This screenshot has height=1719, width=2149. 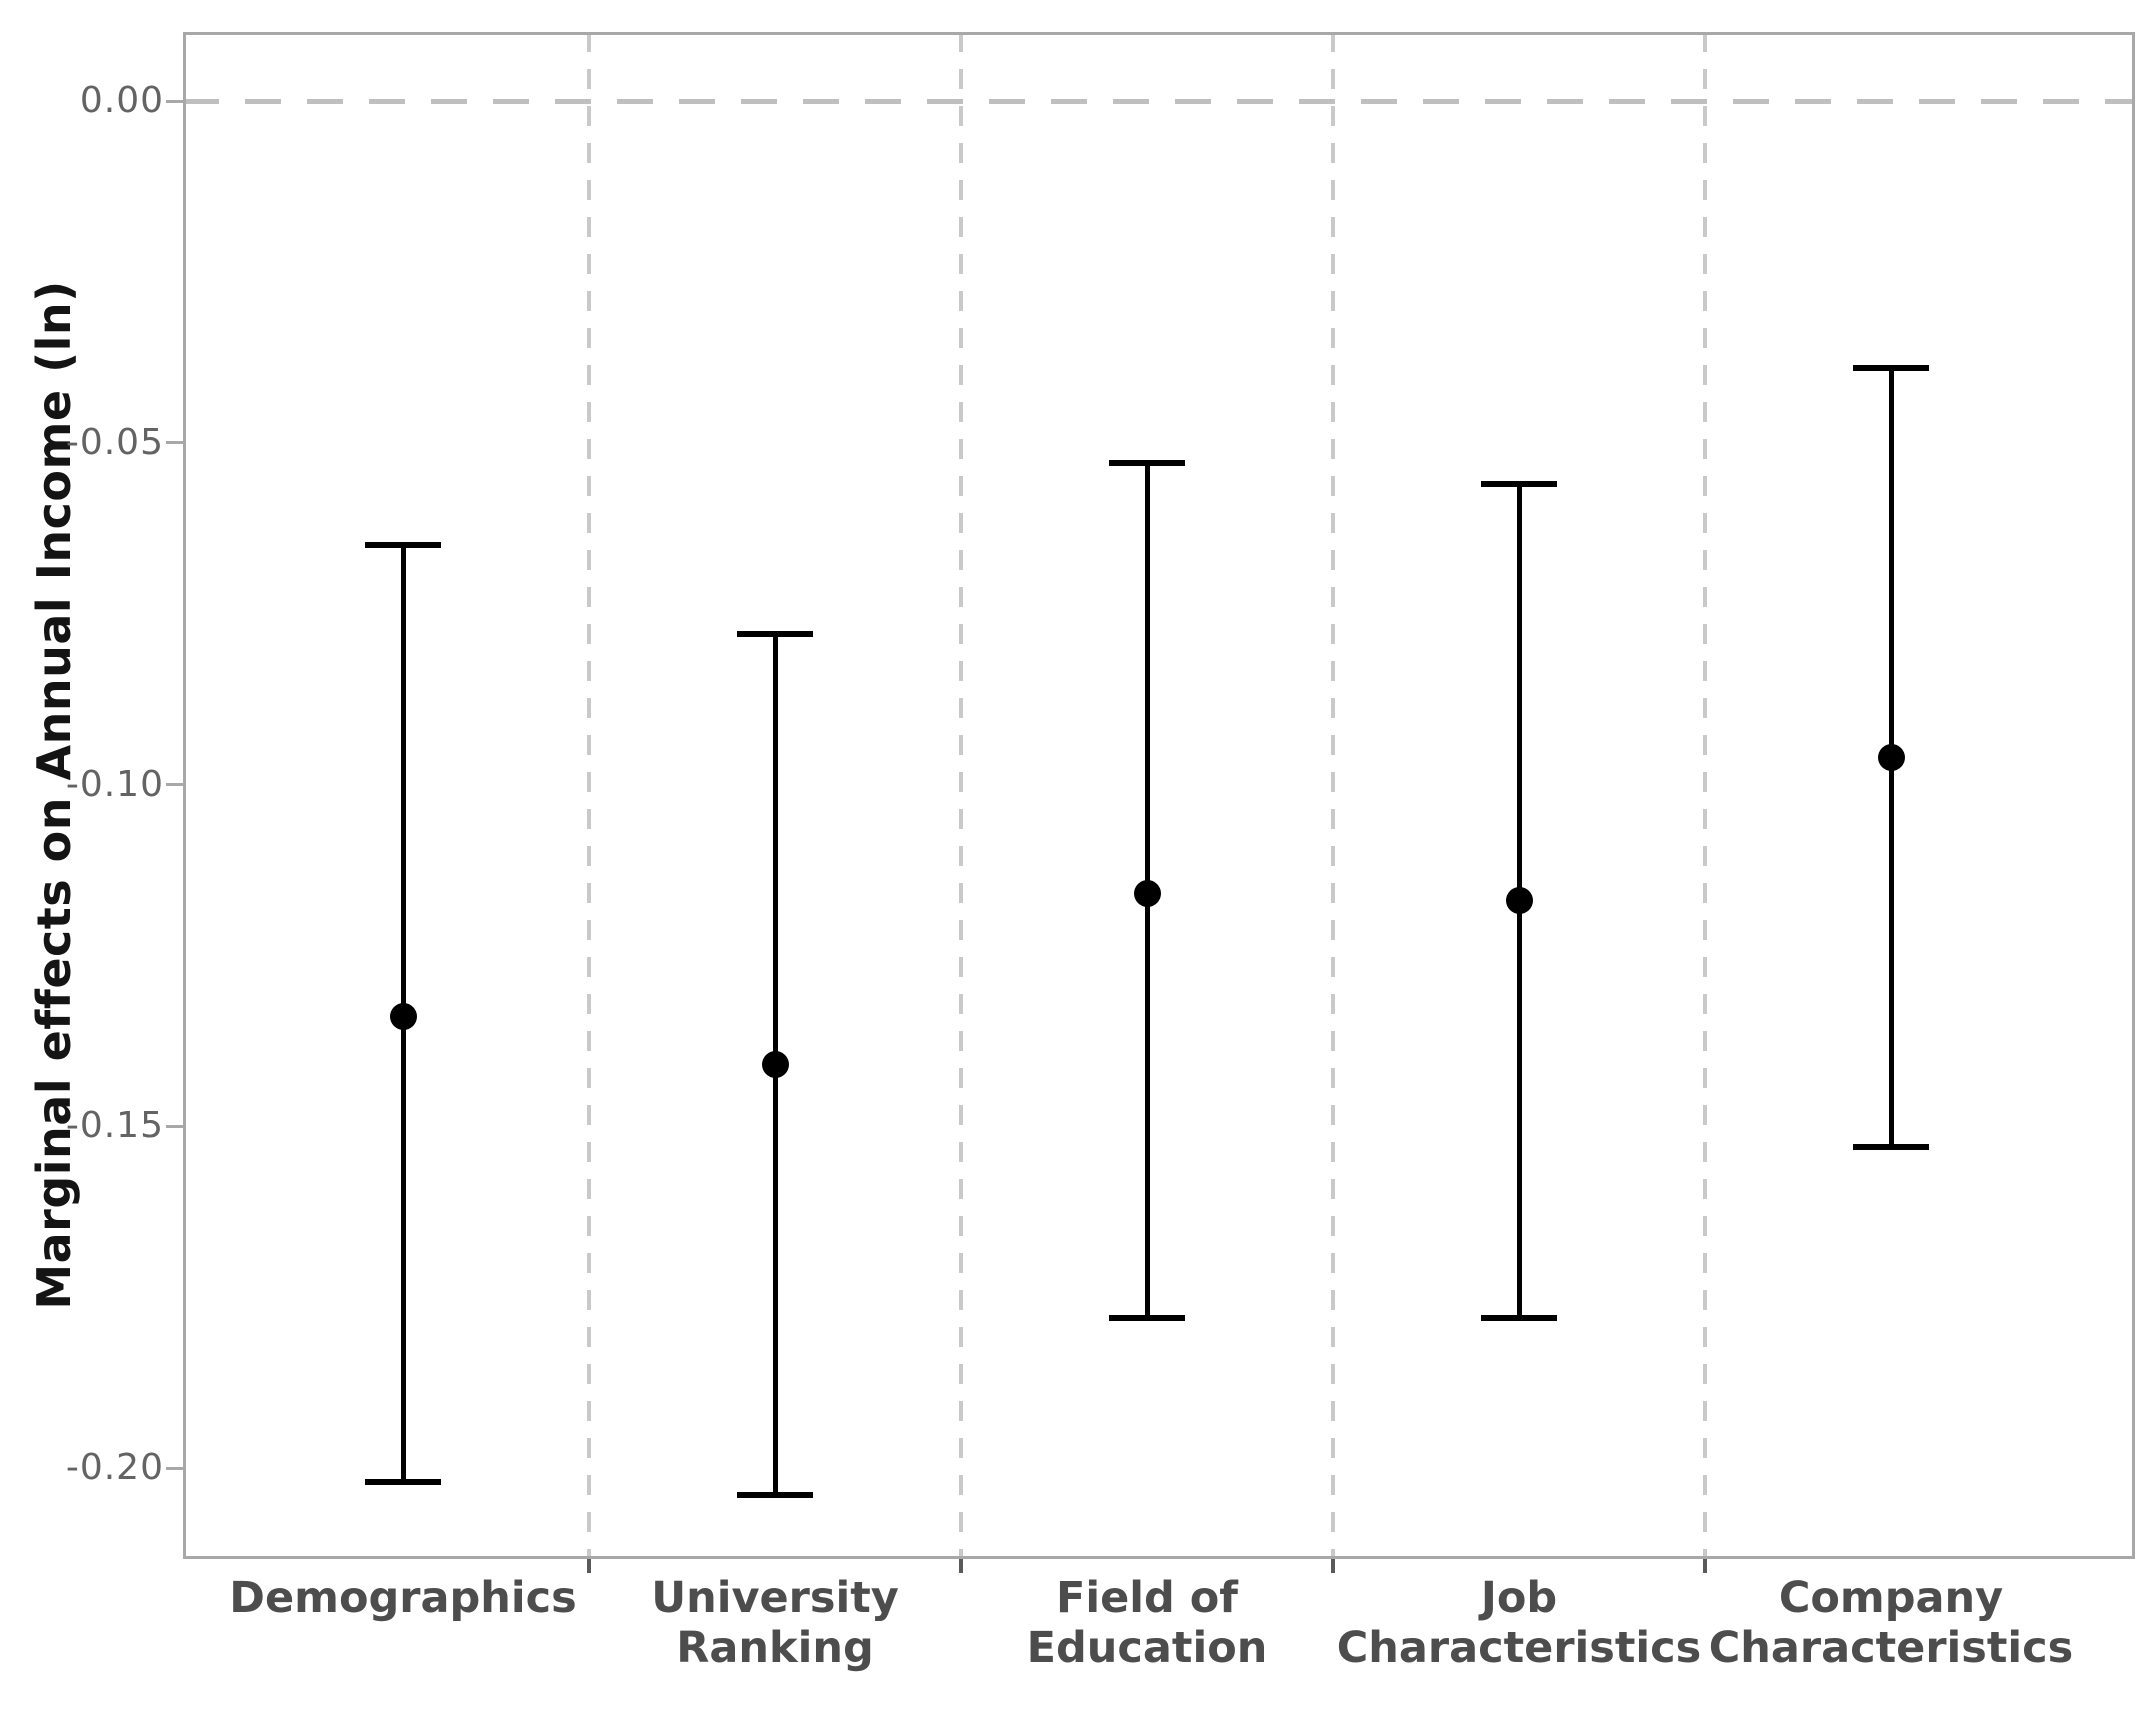 What do you see at coordinates (114, 1468) in the screenshot?
I see `y-tick-label: -0.20` at bounding box center [114, 1468].